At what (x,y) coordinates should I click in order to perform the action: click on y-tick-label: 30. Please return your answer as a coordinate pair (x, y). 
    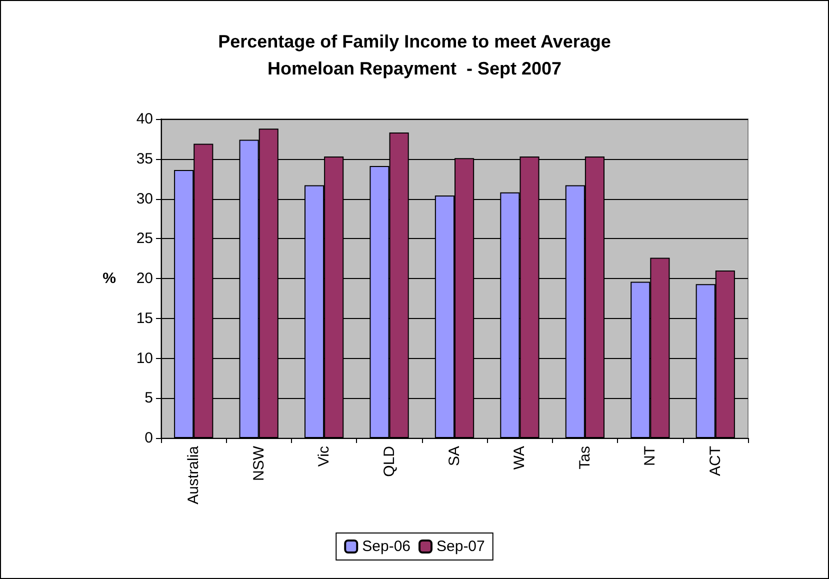
    Looking at the image, I should click on (144, 199).